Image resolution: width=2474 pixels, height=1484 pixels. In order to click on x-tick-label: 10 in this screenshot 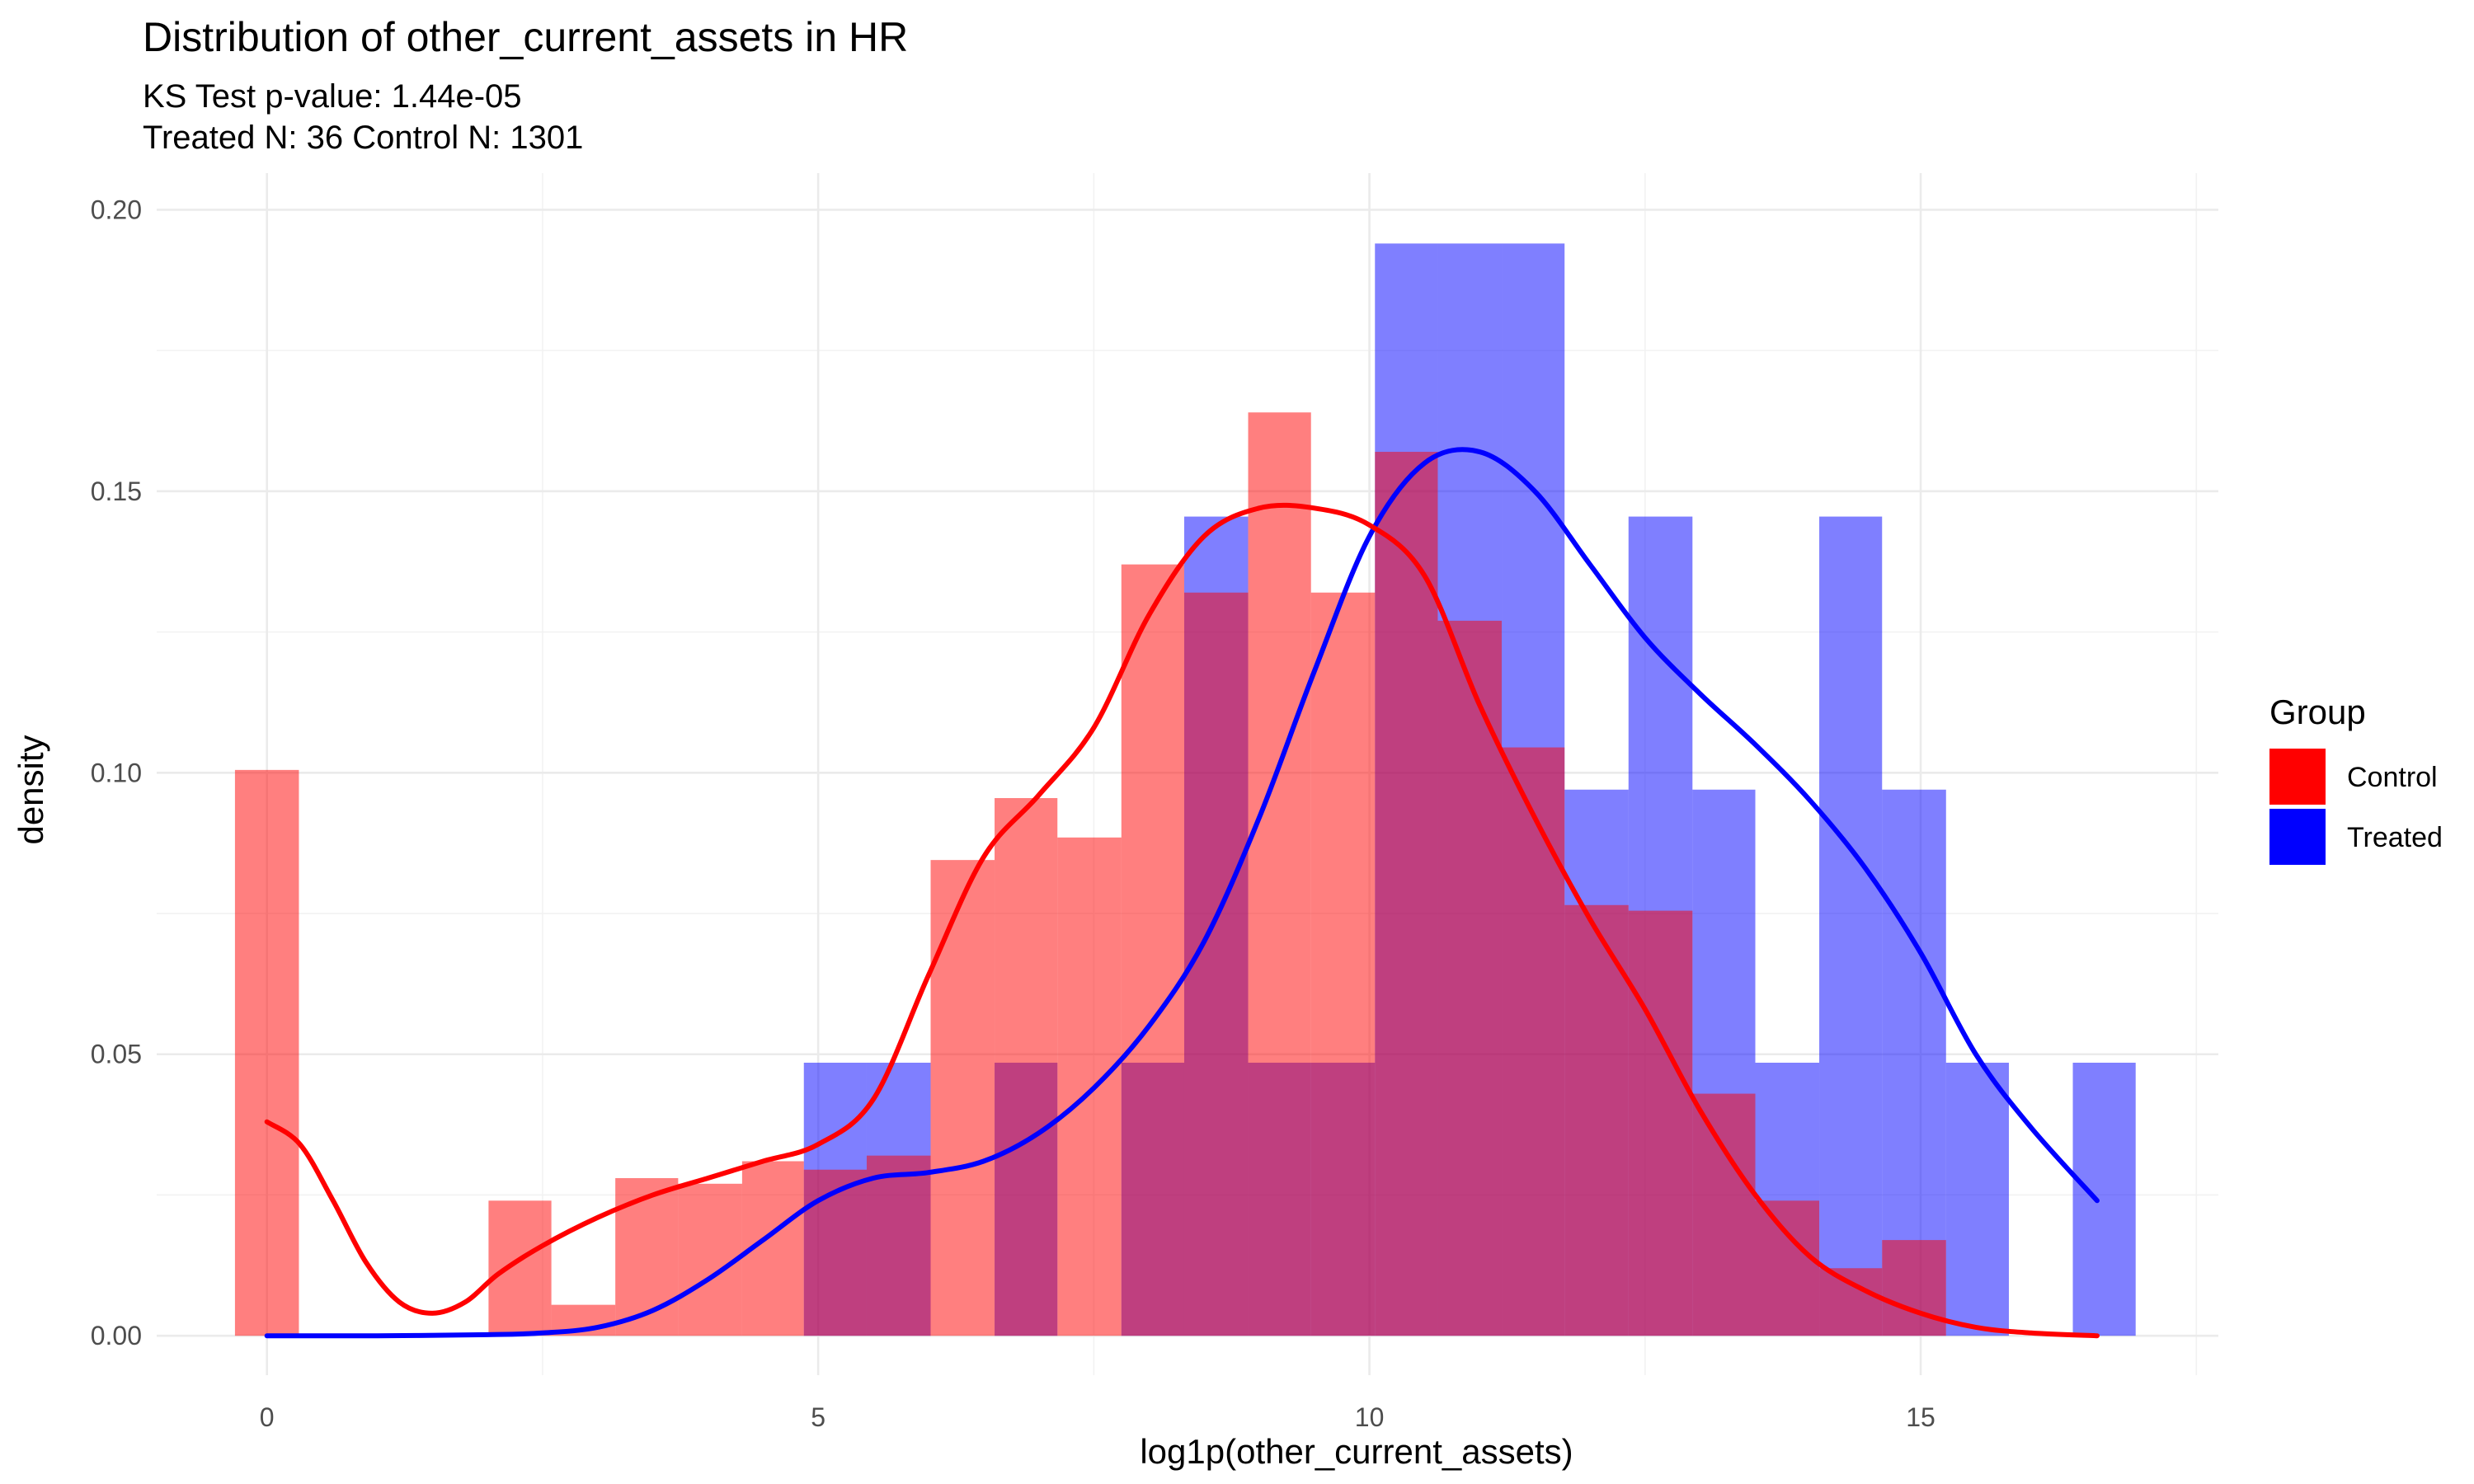, I will do `click(1370, 1417)`.